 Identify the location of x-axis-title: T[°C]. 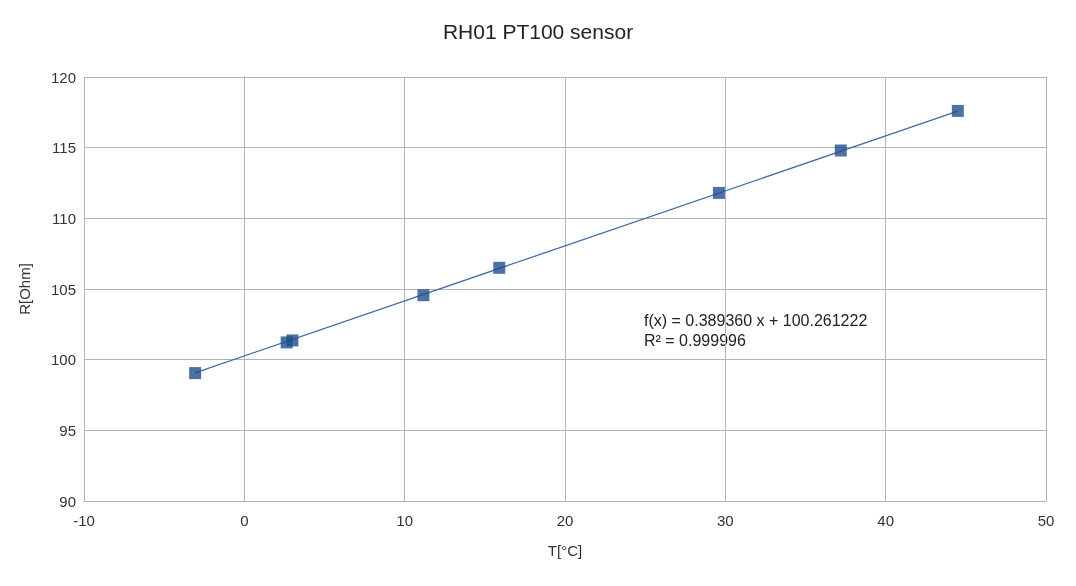
(565, 550).